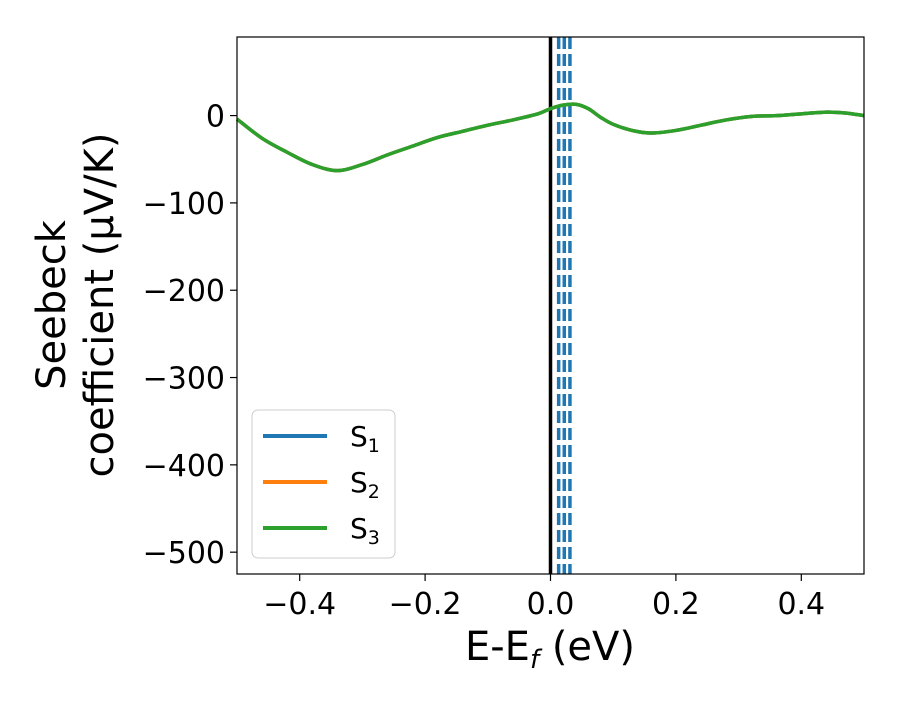 This screenshot has width=900, height=704. What do you see at coordinates (365, 530) in the screenshot?
I see `legend-label-s3: S3` at bounding box center [365, 530].